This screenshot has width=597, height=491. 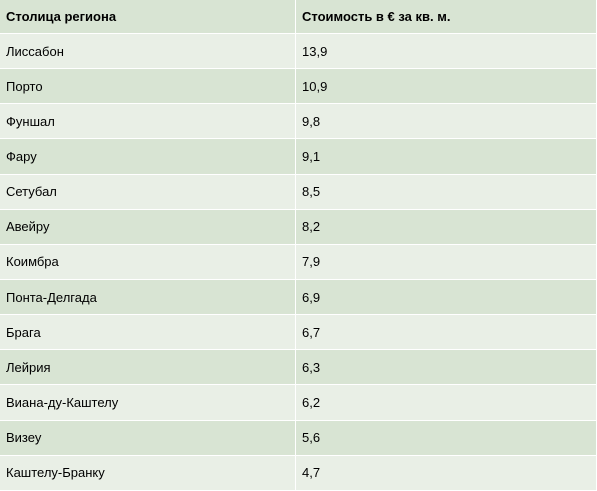 I want to click on table-row: Каштелу-Бранку 4,7, so click(x=298, y=473).